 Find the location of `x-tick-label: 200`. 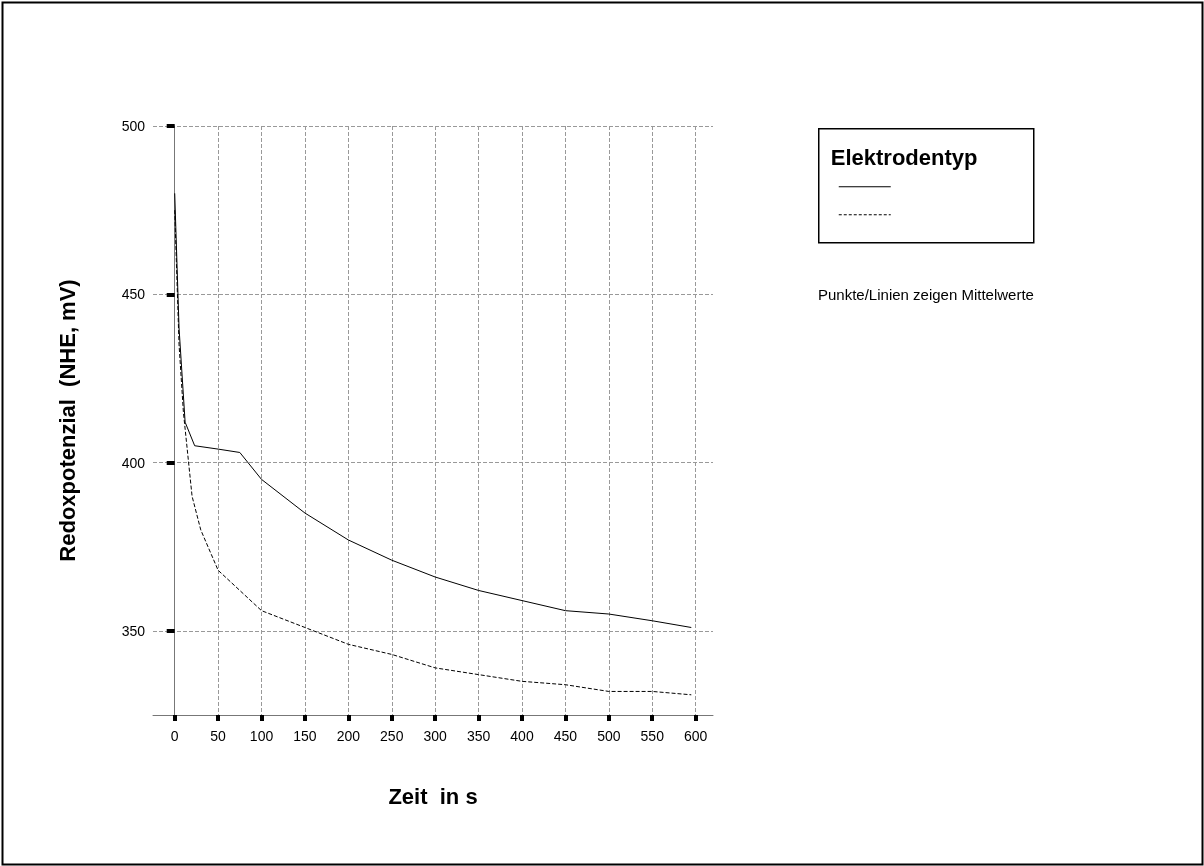

x-tick-label: 200 is located at coordinates (348, 736).